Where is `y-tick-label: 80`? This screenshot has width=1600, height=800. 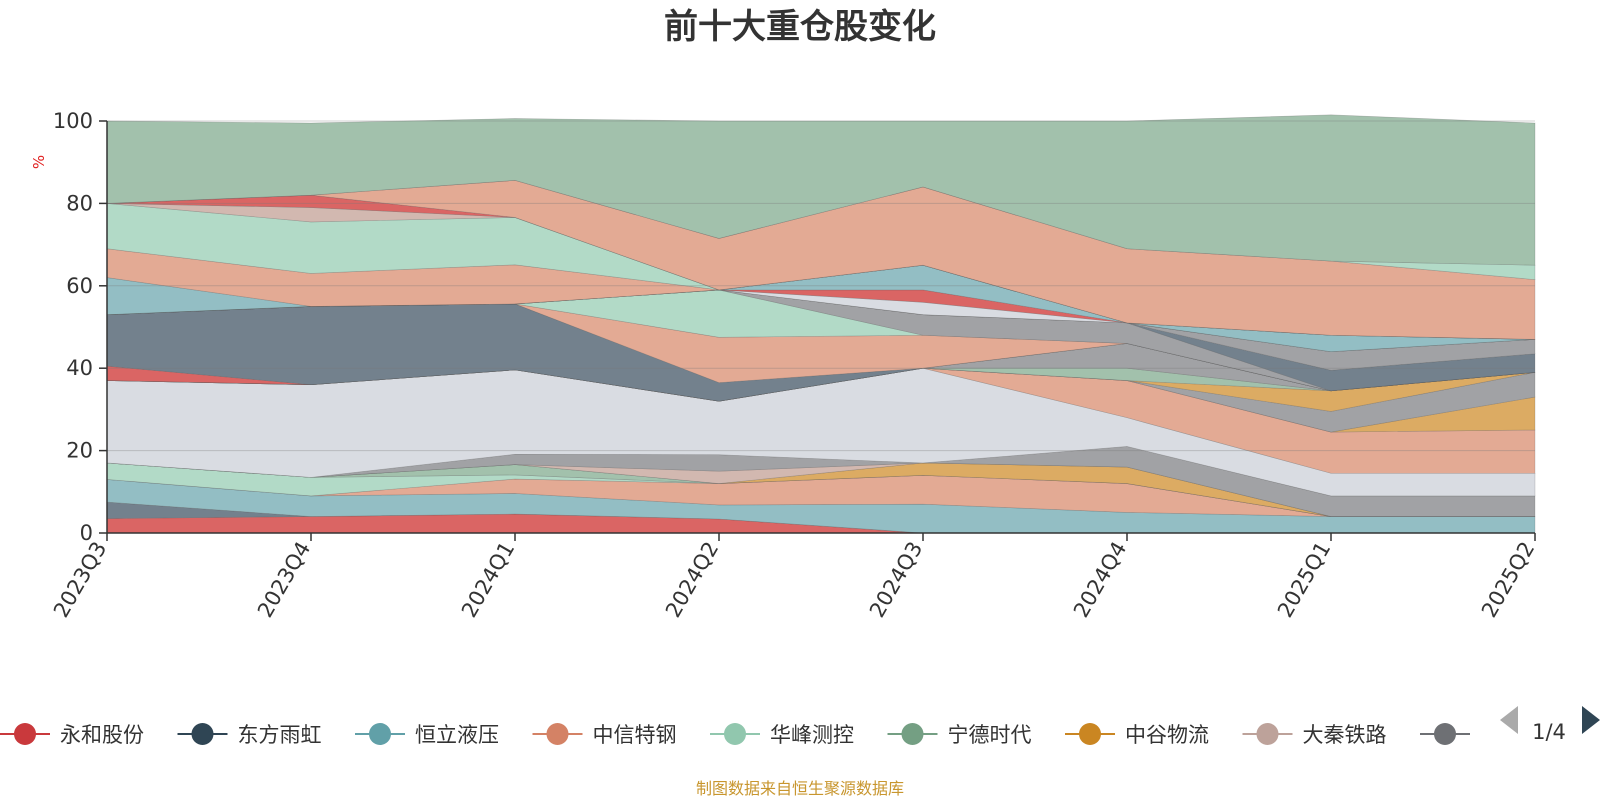 y-tick-label: 80 is located at coordinates (79, 203).